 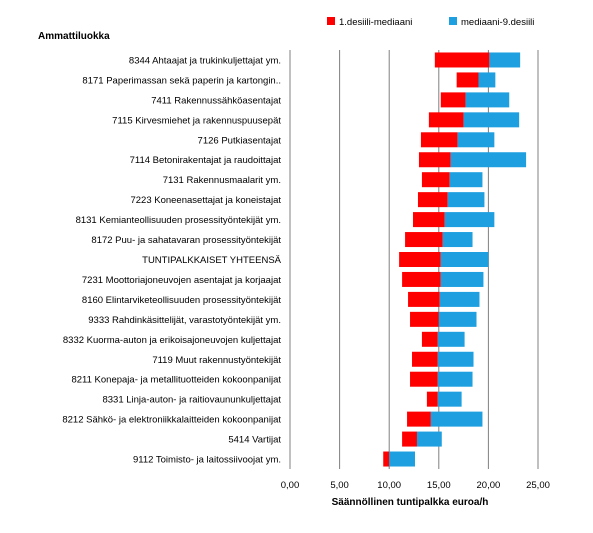 I want to click on legend: 1.desiili-mediaani mediaani-9.desiili, so click(x=430, y=22).